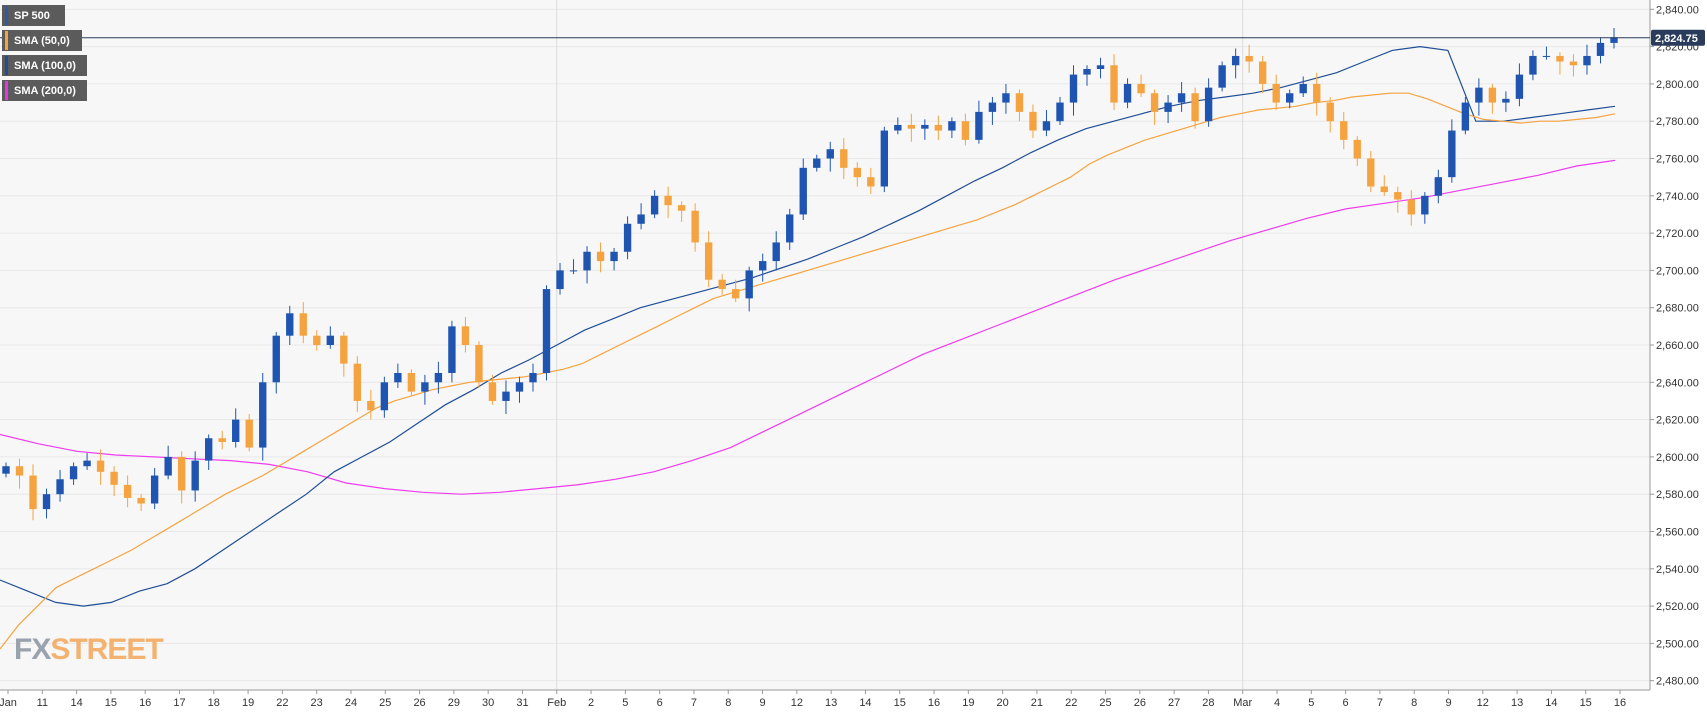 This screenshot has width=1707, height=717. What do you see at coordinates (42, 40) in the screenshot?
I see `legend-sma50: SMA (50,0)` at bounding box center [42, 40].